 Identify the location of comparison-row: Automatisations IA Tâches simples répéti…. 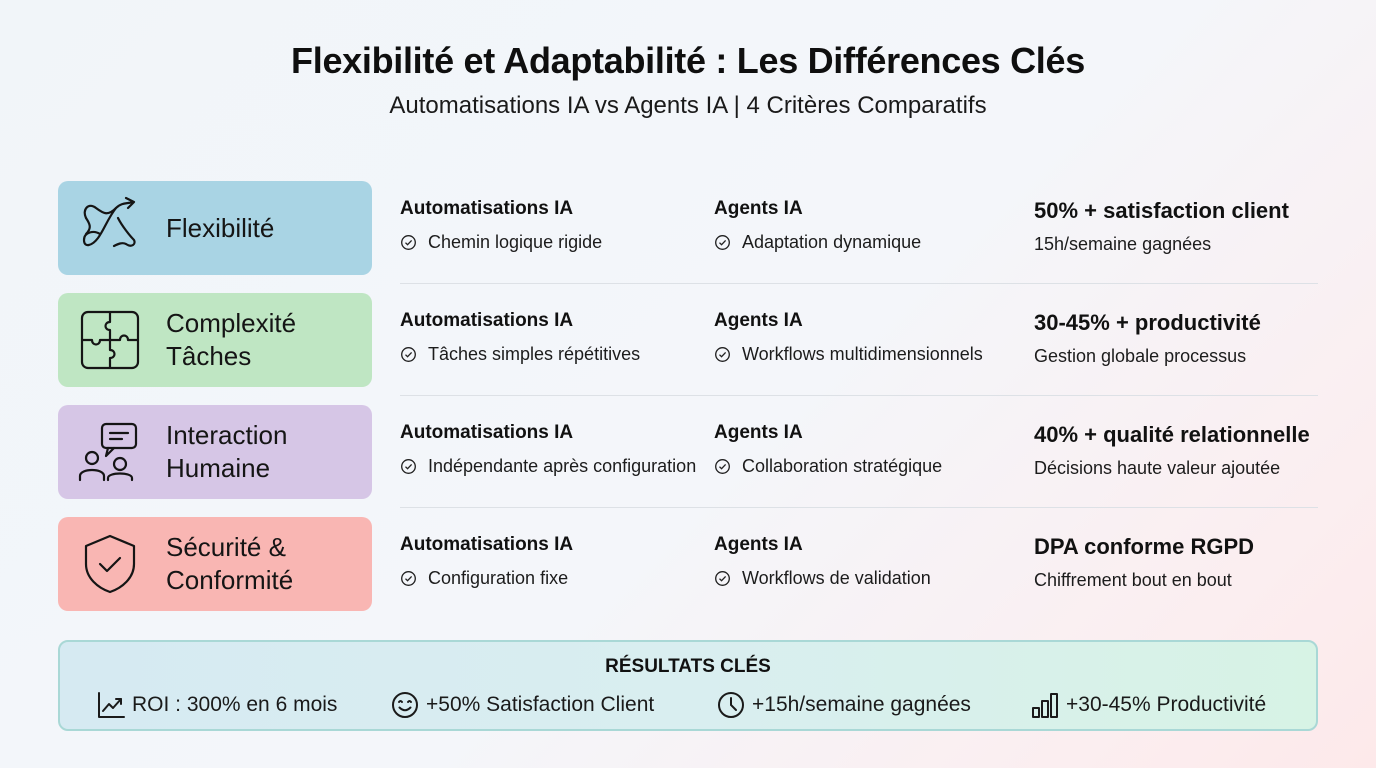
(859, 346).